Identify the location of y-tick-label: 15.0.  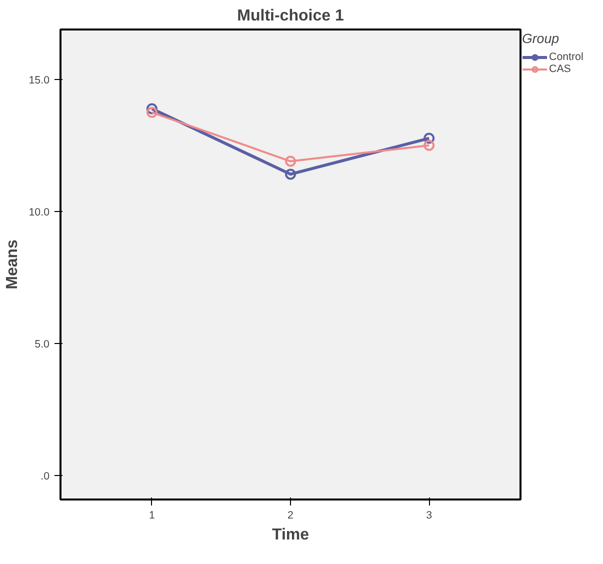
(39, 80).